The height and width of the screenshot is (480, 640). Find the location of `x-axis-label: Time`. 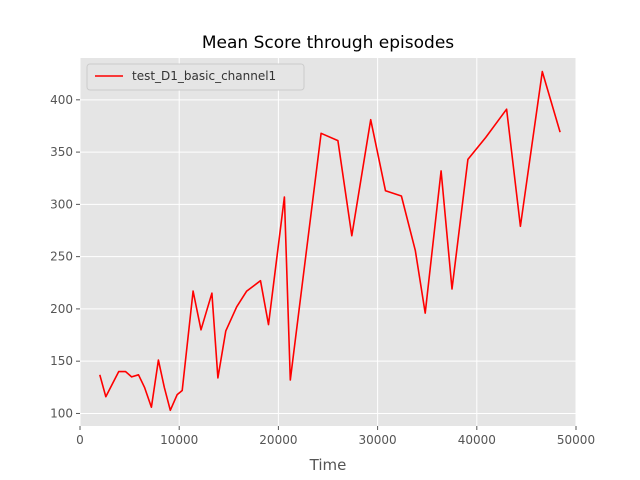

x-axis-label: Time is located at coordinates (328, 465).